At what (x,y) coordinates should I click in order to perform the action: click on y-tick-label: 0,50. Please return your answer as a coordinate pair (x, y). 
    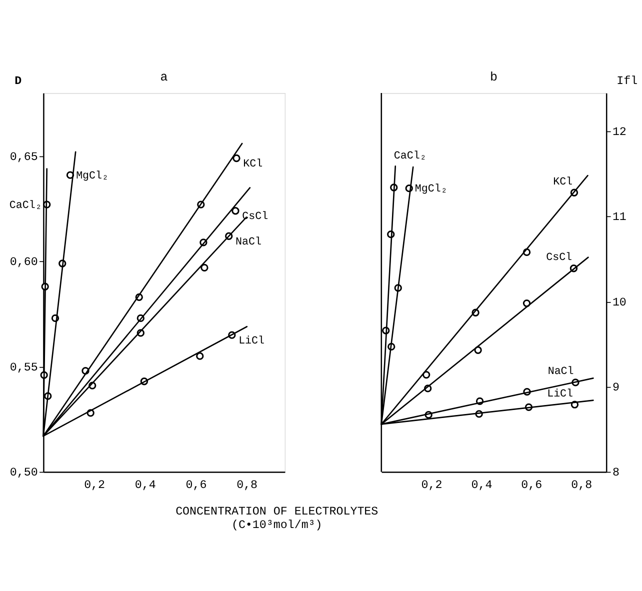
    Looking at the image, I should click on (24, 473).